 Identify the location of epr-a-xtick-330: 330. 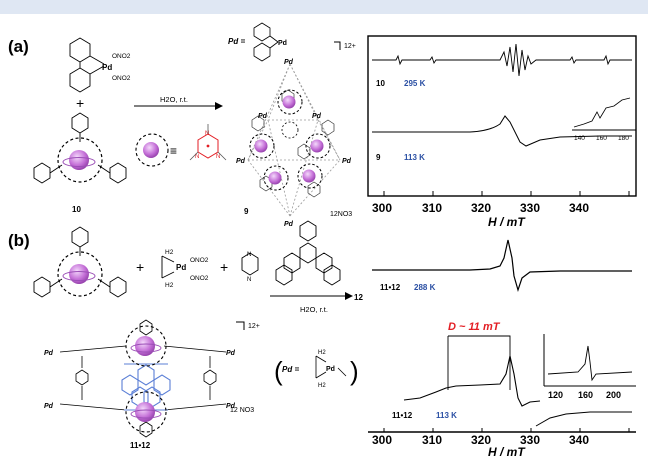
(530, 208).